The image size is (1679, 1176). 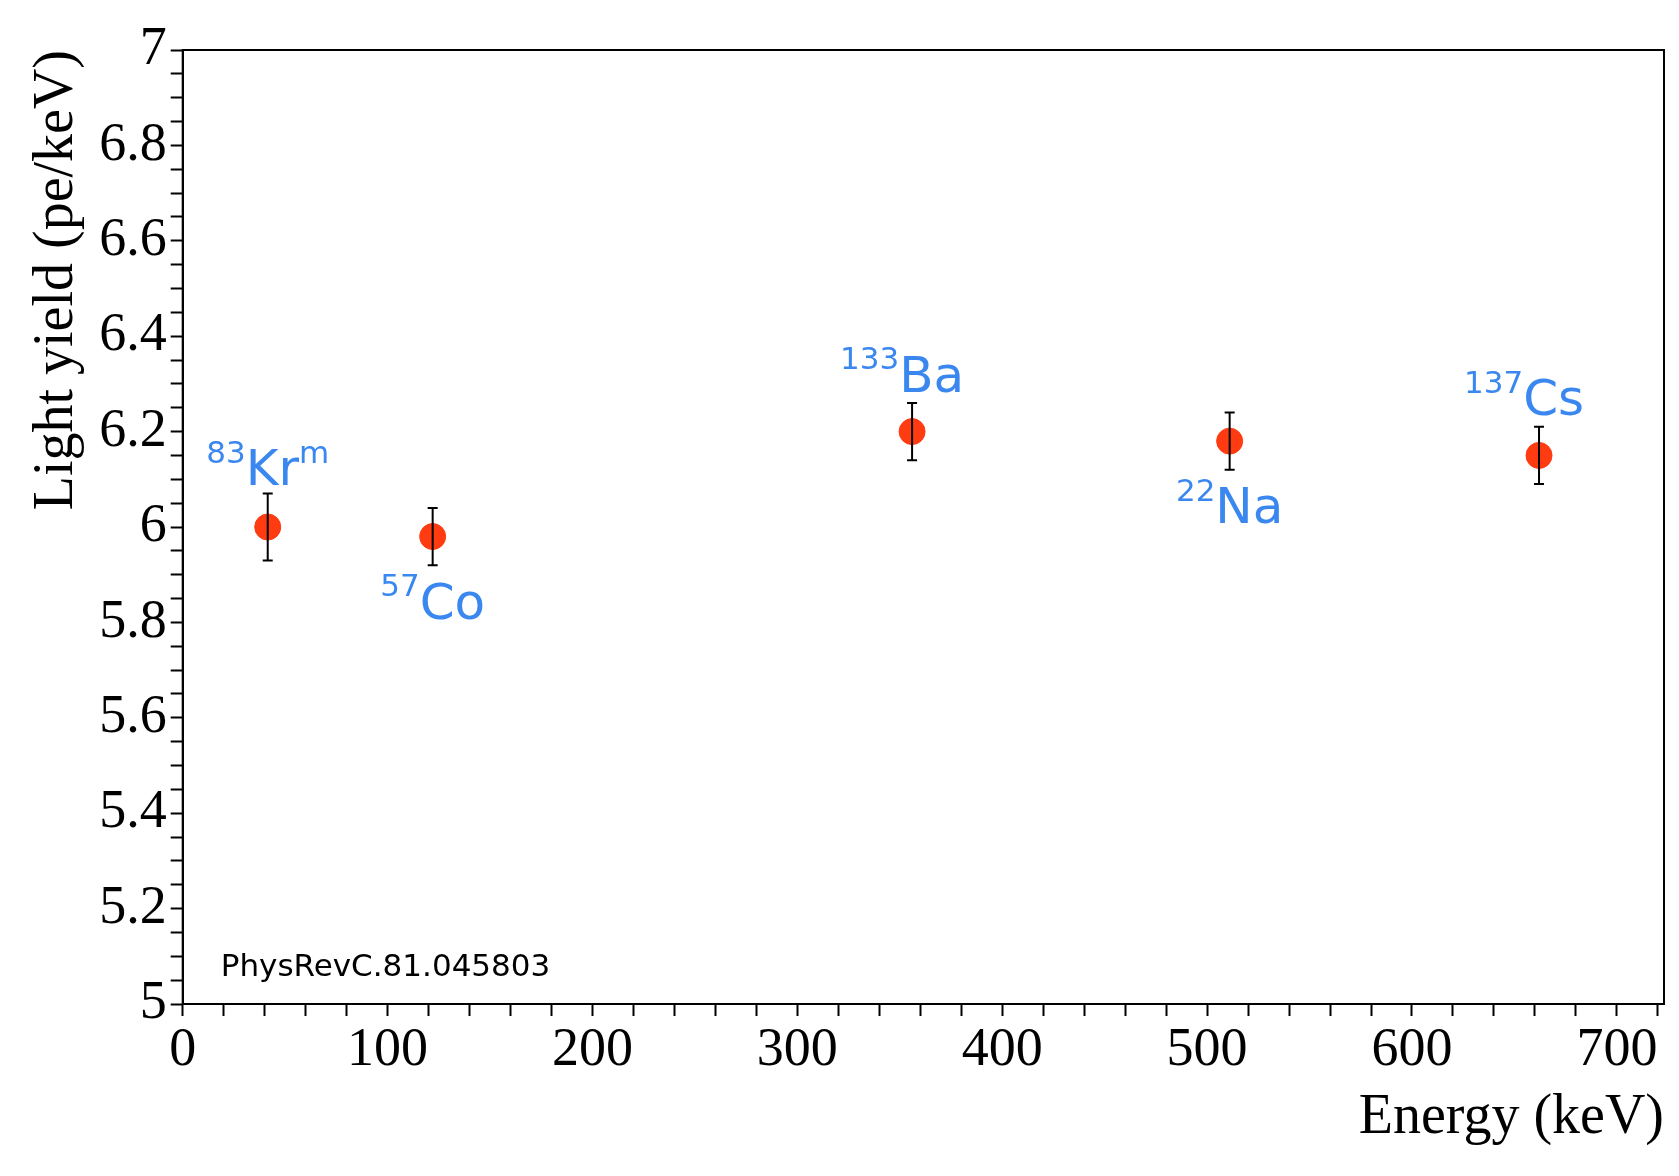 What do you see at coordinates (153, 1000) in the screenshot?
I see `y-tick-label: 5` at bounding box center [153, 1000].